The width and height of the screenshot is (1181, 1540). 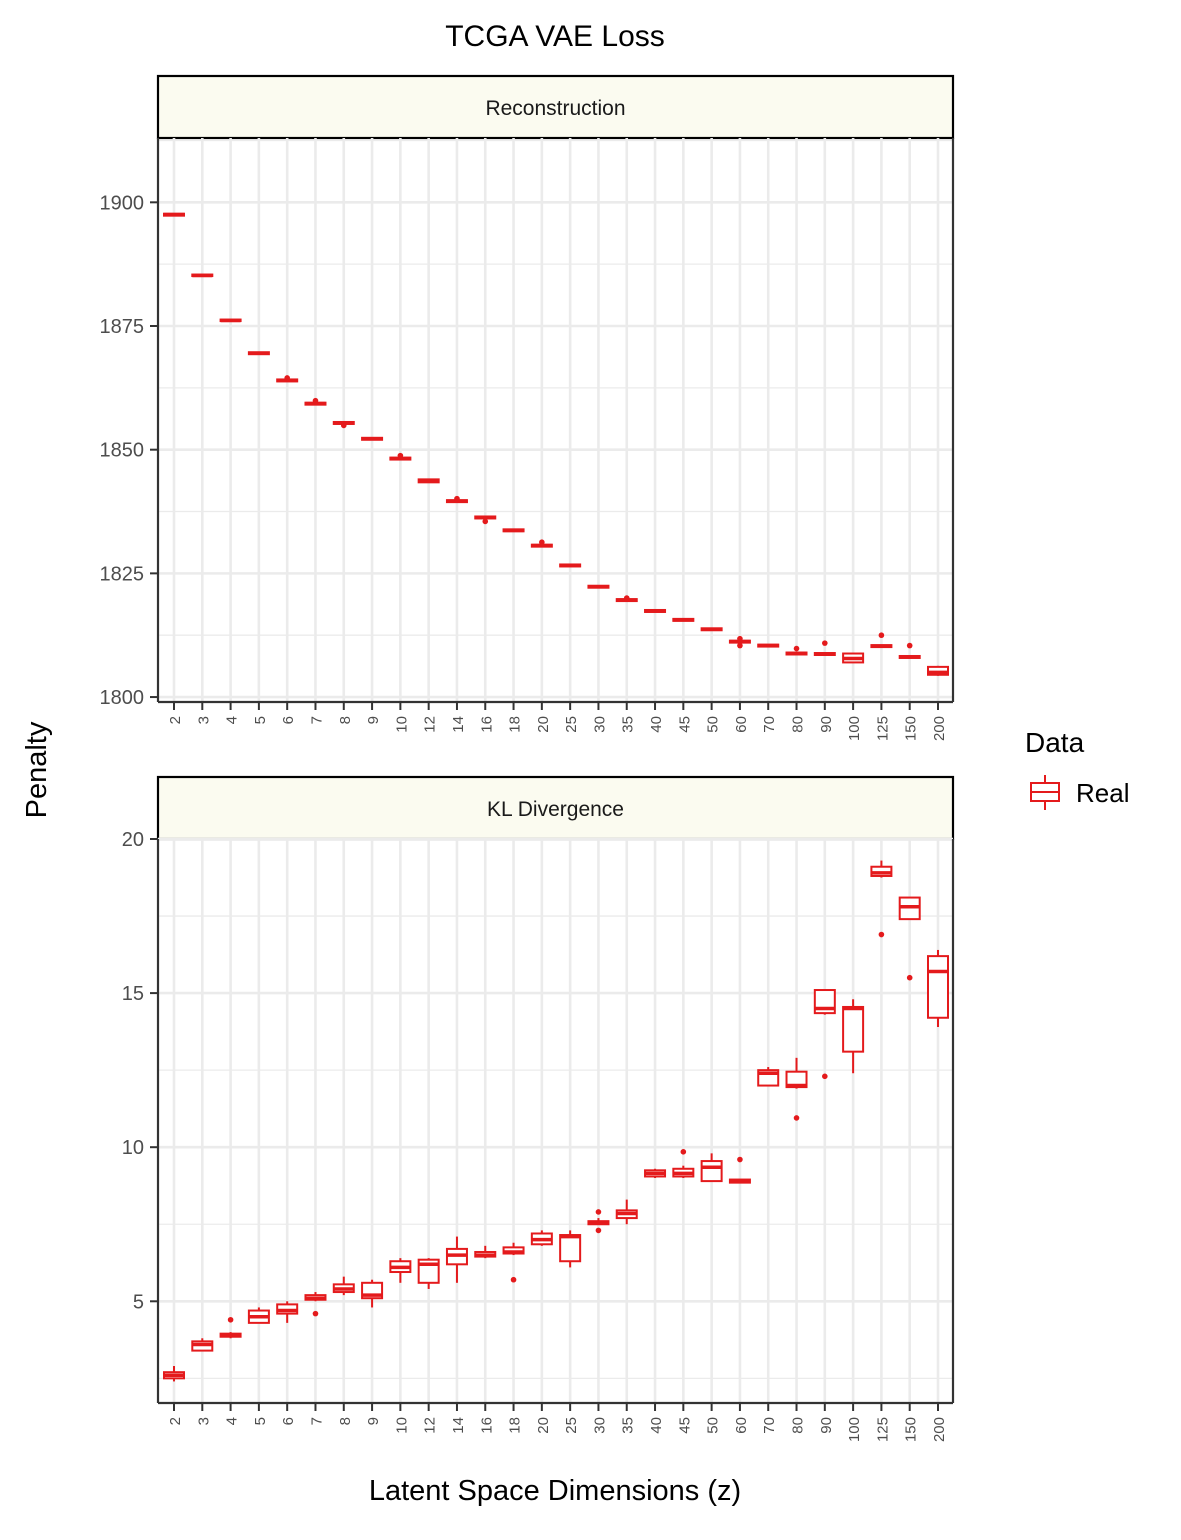 I want to click on y-tick-label: 5, so click(x=138, y=1302).